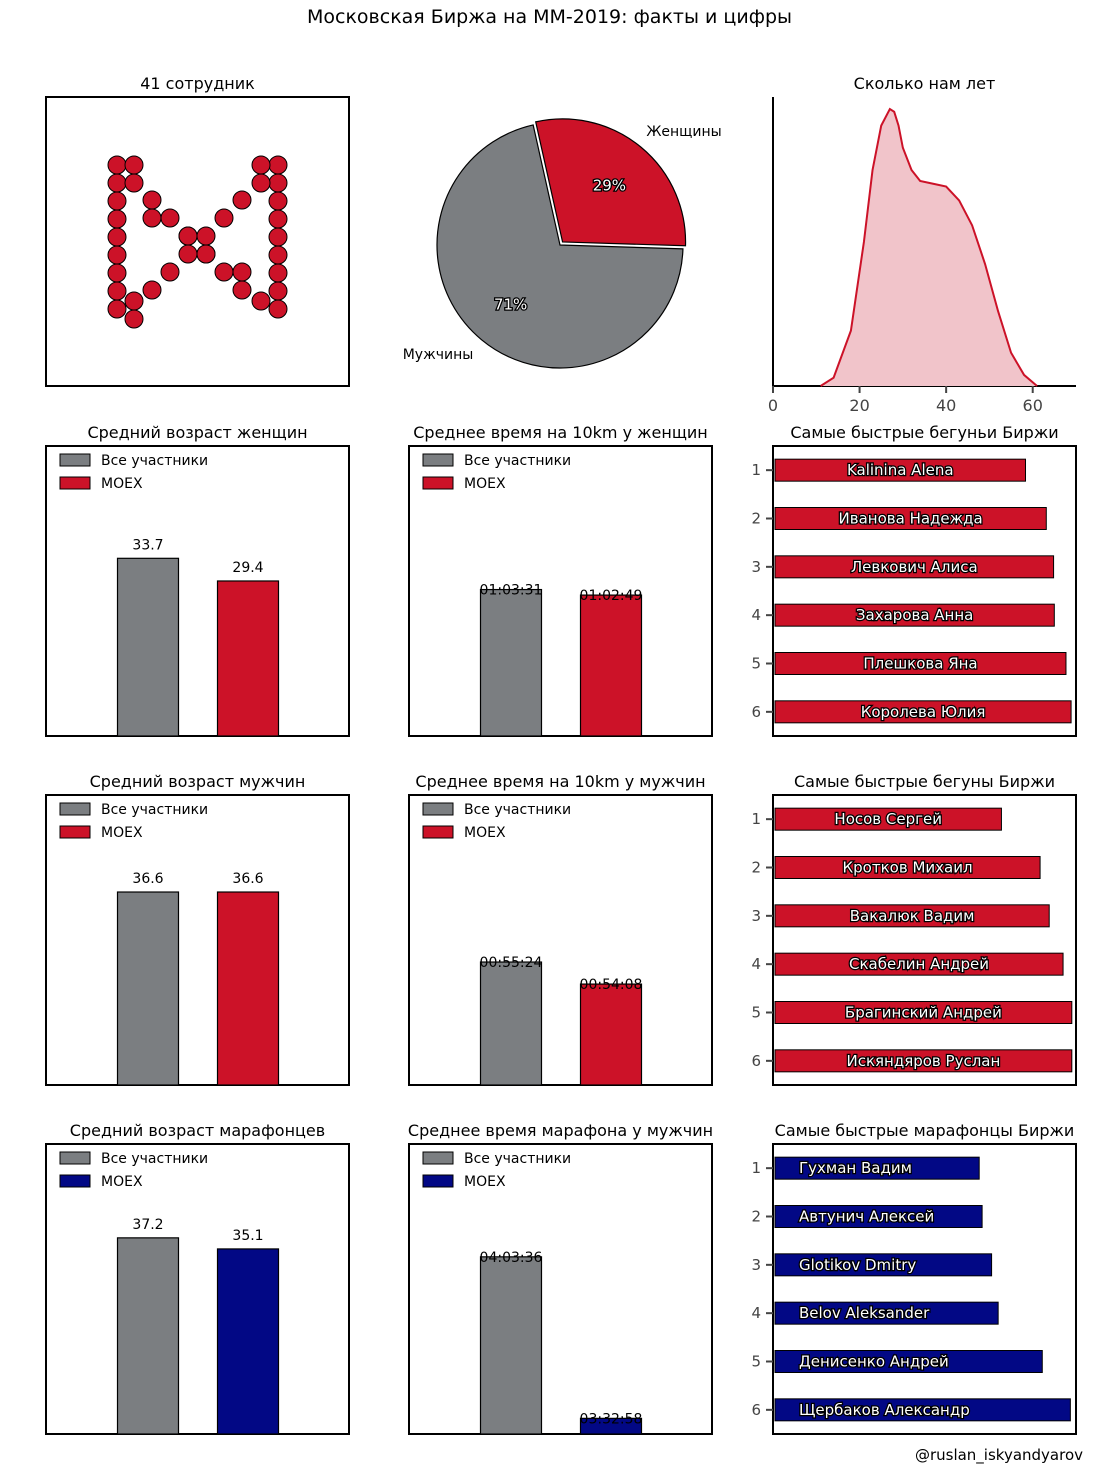 This screenshot has width=1099, height=1475. Describe the element at coordinates (925, 83) in the screenshot. I see `panel-title: Сколько нам лет` at that location.